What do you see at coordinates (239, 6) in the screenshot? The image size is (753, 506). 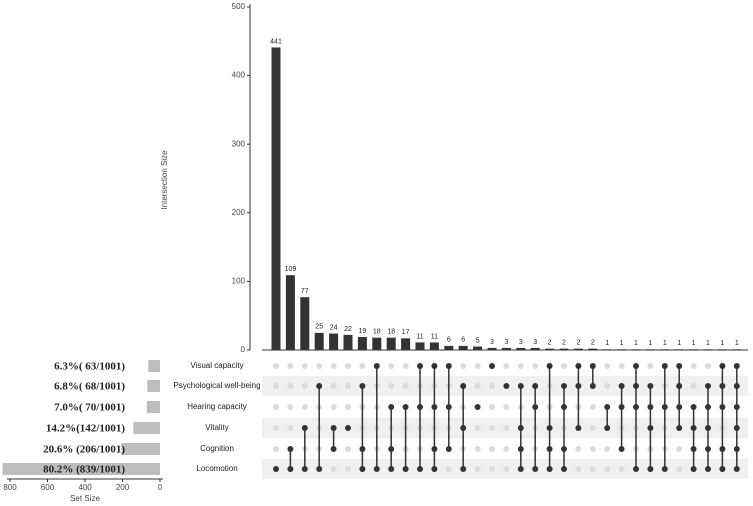 I see `y-tick-label: 500` at bounding box center [239, 6].